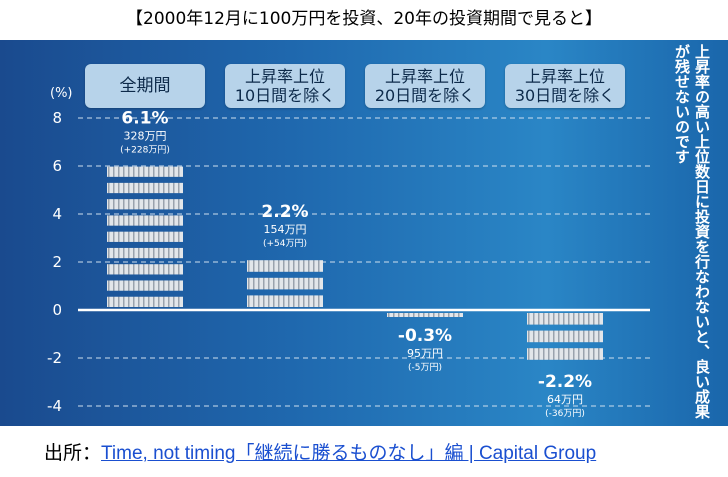 This screenshot has width=728, height=477. I want to click on bar-value-label: -2.2%, so click(565, 382).